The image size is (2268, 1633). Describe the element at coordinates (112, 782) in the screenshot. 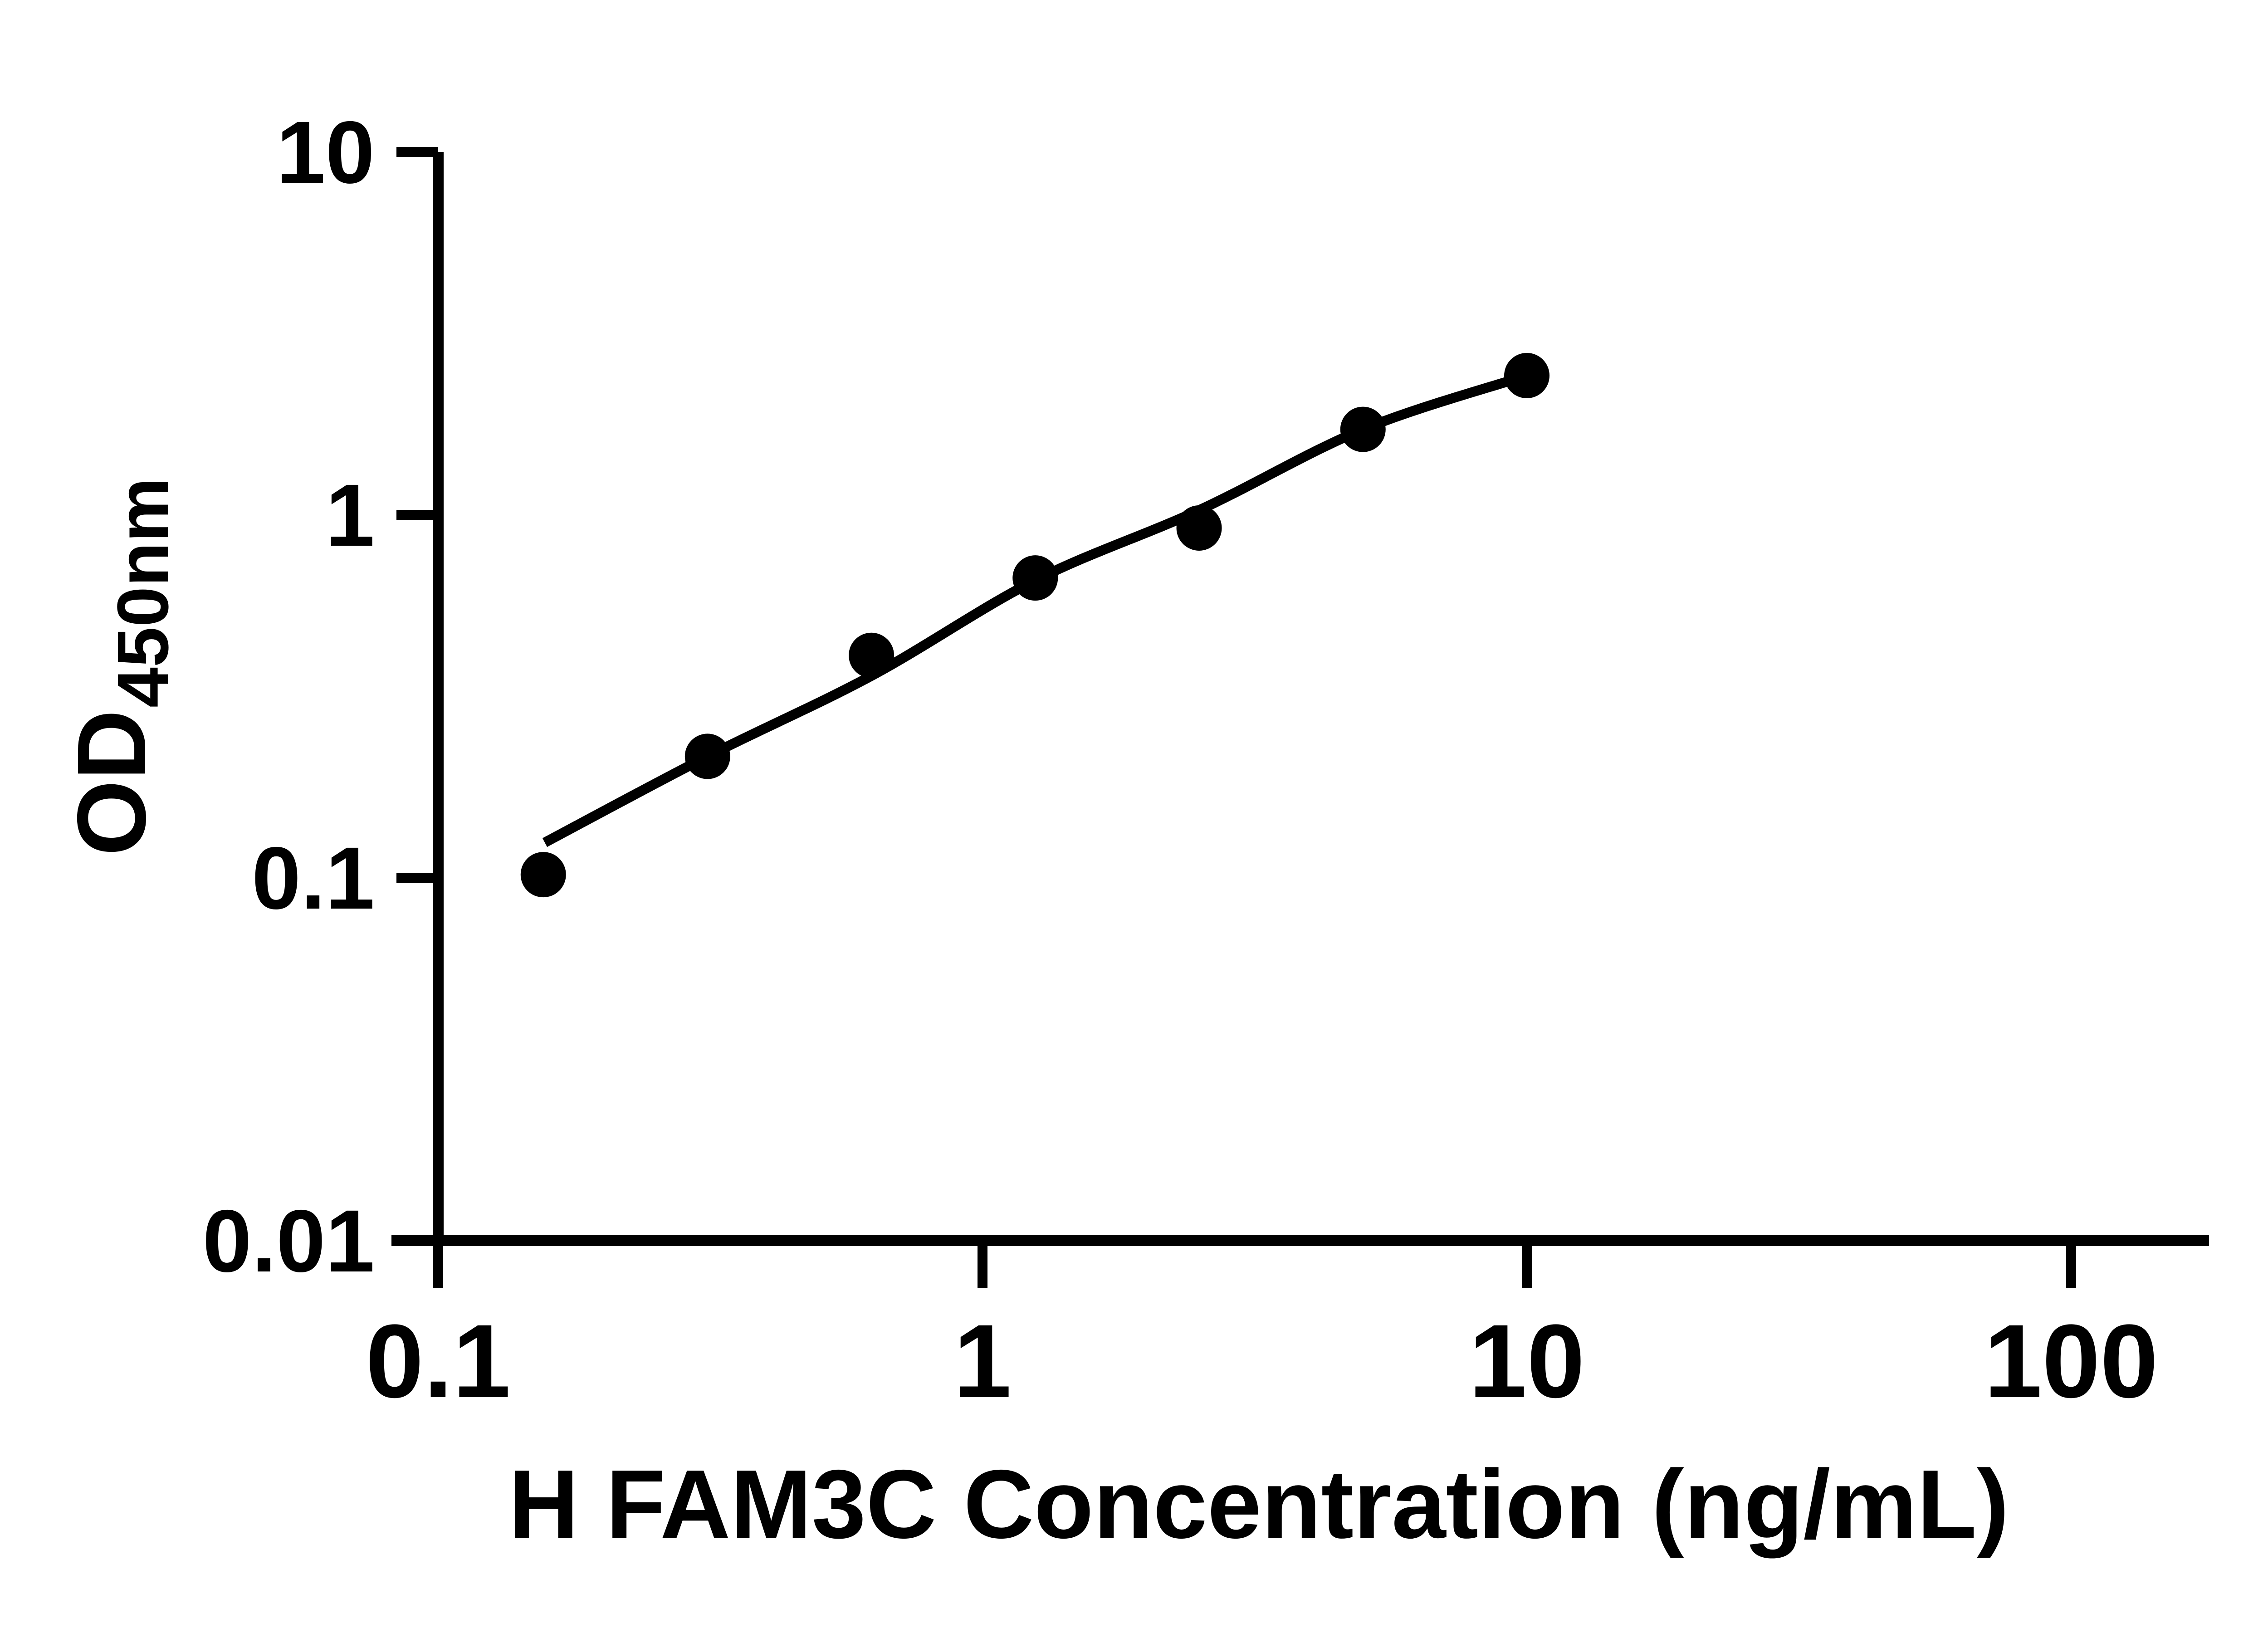

I see `y-axis-title-main: OD` at that location.